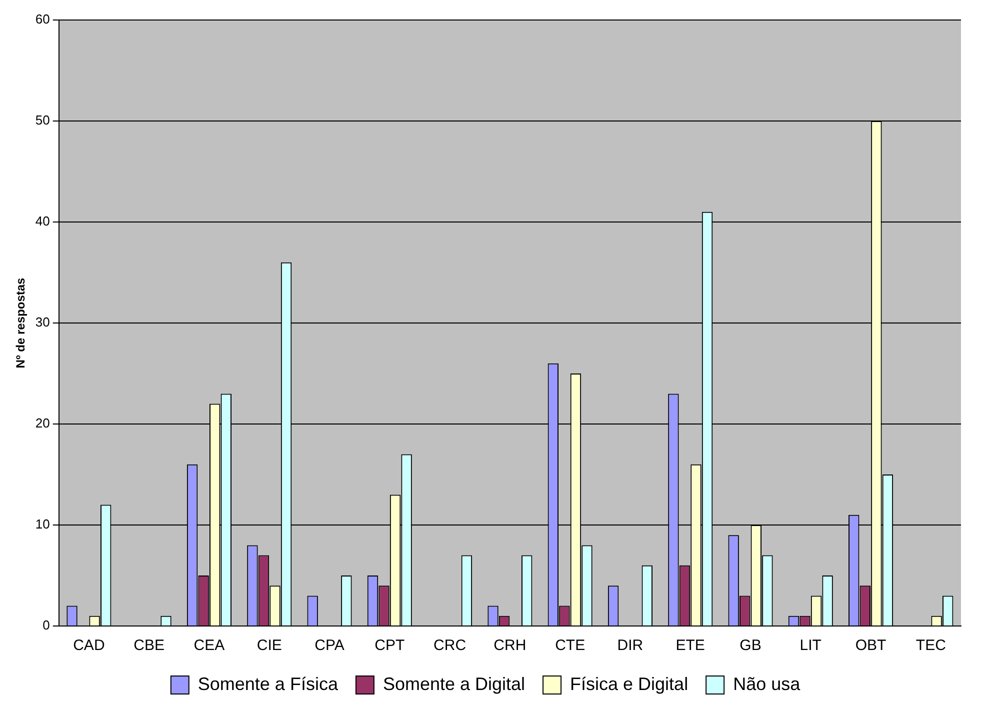 Image resolution: width=981 pixels, height=709 pixels. Describe the element at coordinates (570, 645) in the screenshot. I see `x-tick-label: CTE` at that location.